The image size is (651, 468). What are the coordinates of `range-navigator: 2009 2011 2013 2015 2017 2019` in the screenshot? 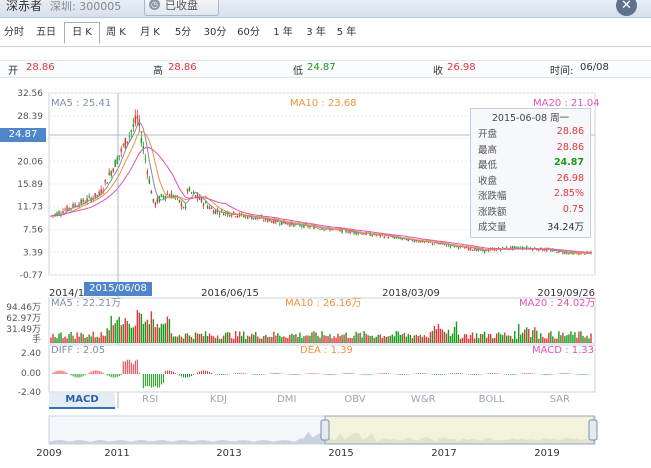 It's located at (325, 439).